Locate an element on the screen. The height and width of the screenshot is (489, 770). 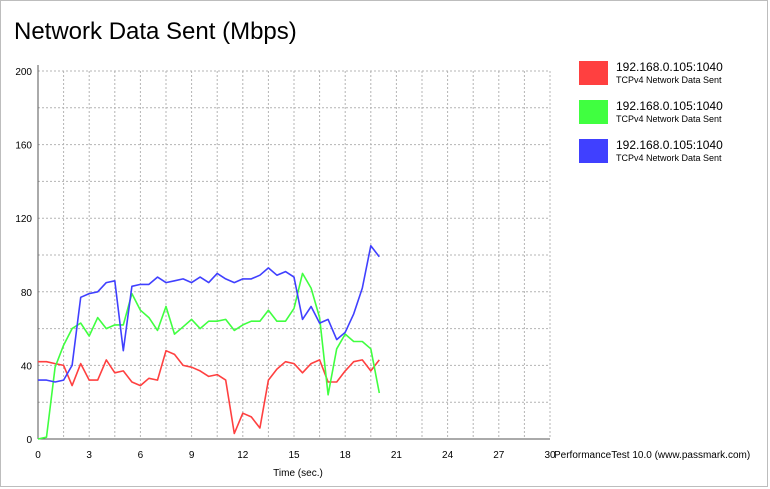
credit-text: PerformanceTest 10.0 (www.passmark.com) is located at coordinates (652, 455).